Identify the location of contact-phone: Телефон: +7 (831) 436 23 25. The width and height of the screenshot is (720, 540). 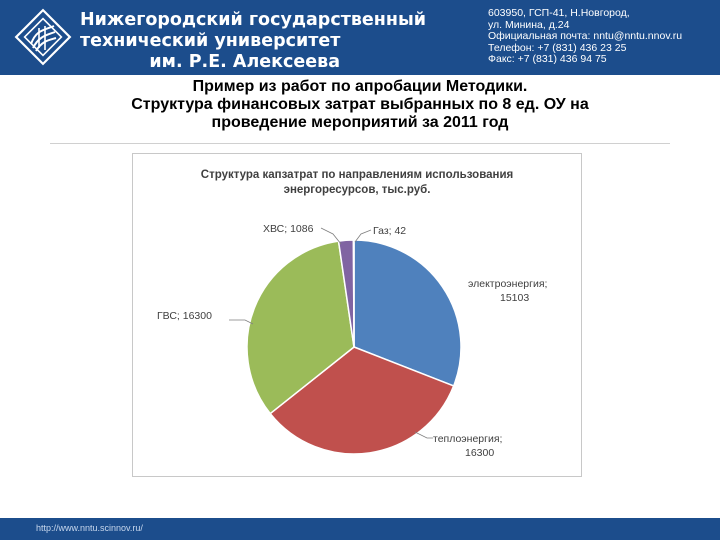
(557, 47).